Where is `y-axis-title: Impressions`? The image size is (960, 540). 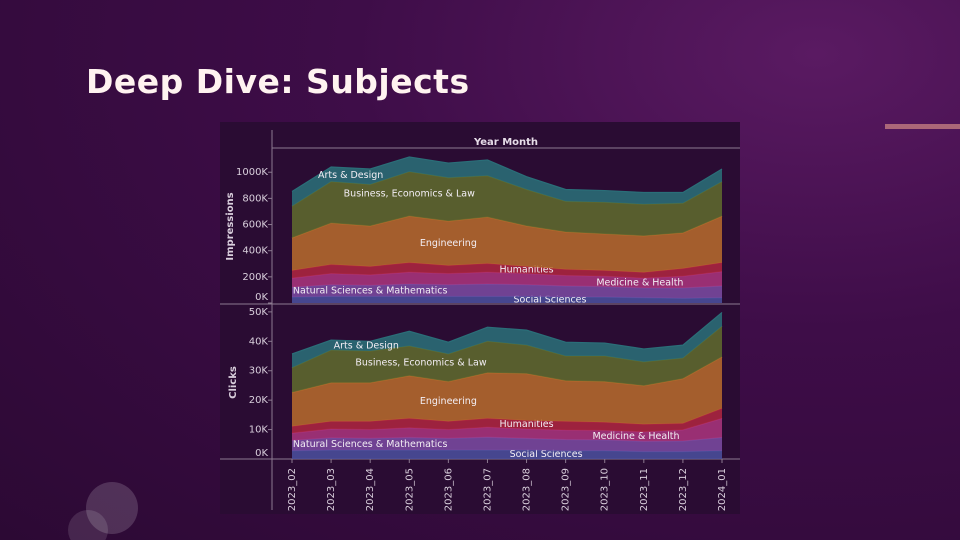
y-axis-title: Impressions is located at coordinates (230, 226).